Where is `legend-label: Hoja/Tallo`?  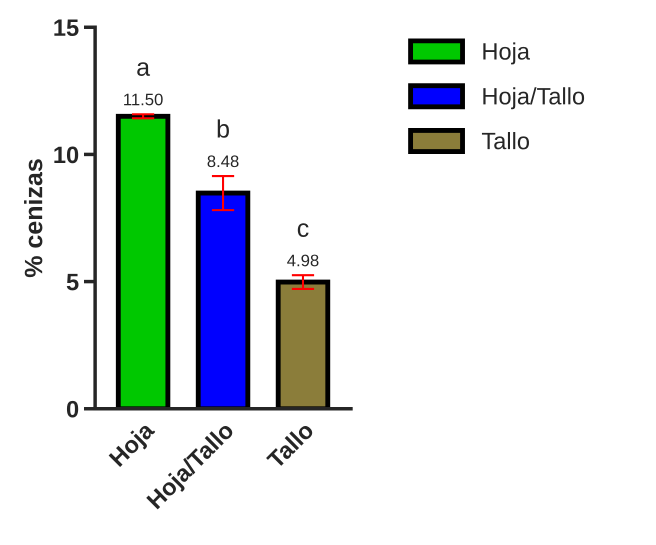 legend-label: Hoja/Tallo is located at coordinates (533, 98).